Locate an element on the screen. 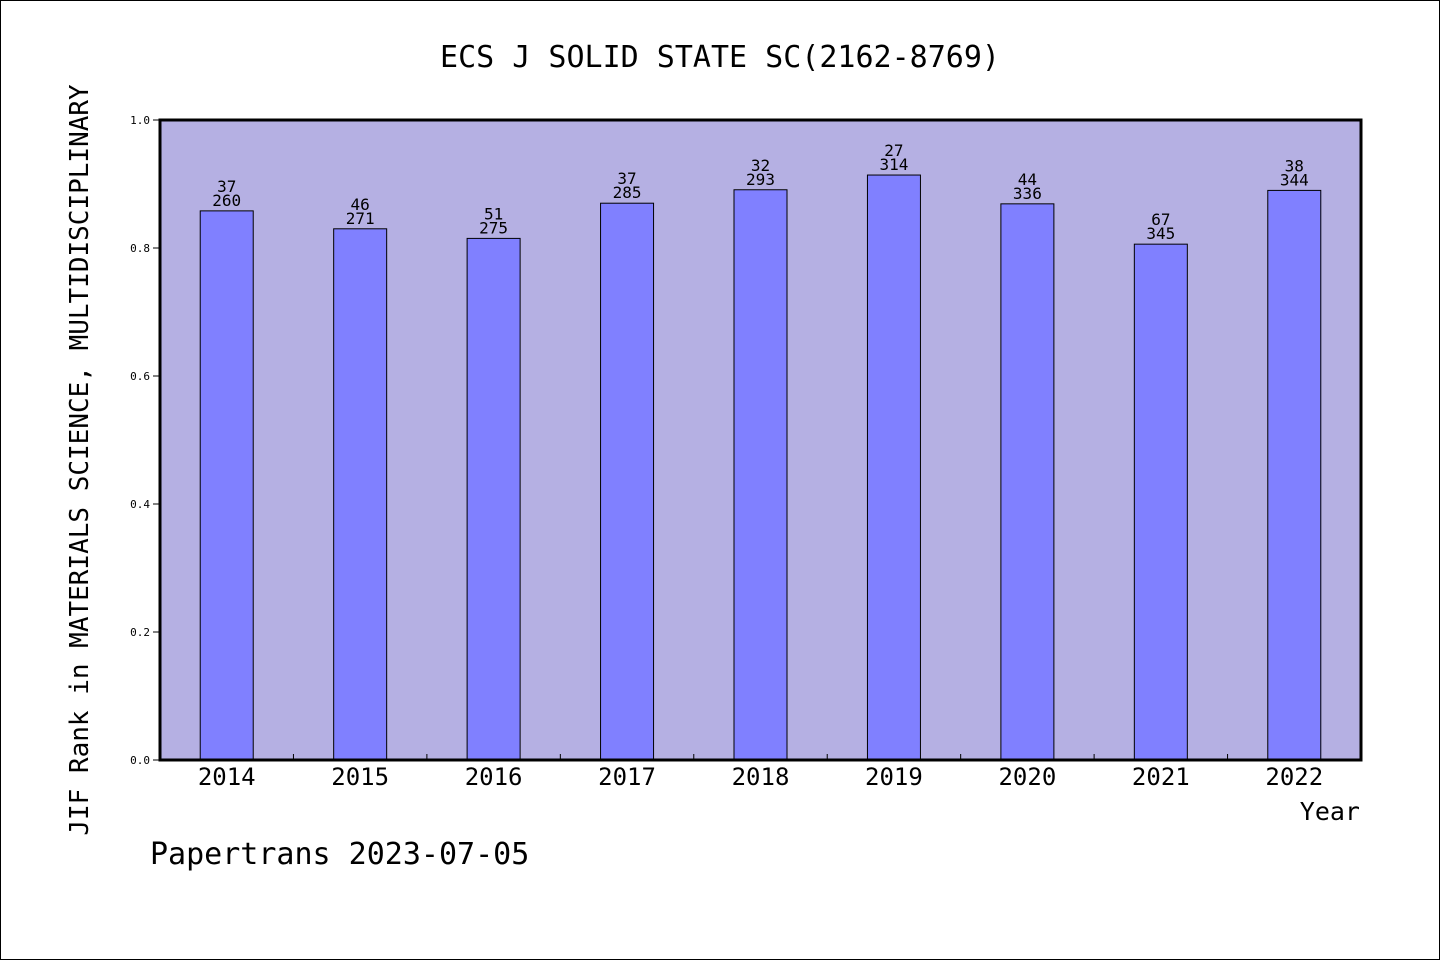 The height and width of the screenshot is (964, 1440). y-tick-label: 0.6 is located at coordinates (140, 376).